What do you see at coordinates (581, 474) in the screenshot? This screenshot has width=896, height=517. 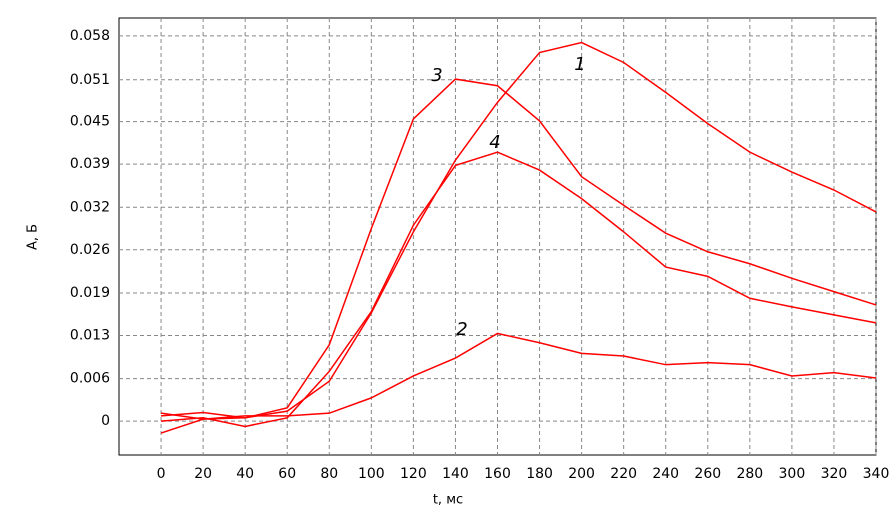 I see `x-tick-label: 200` at bounding box center [581, 474].